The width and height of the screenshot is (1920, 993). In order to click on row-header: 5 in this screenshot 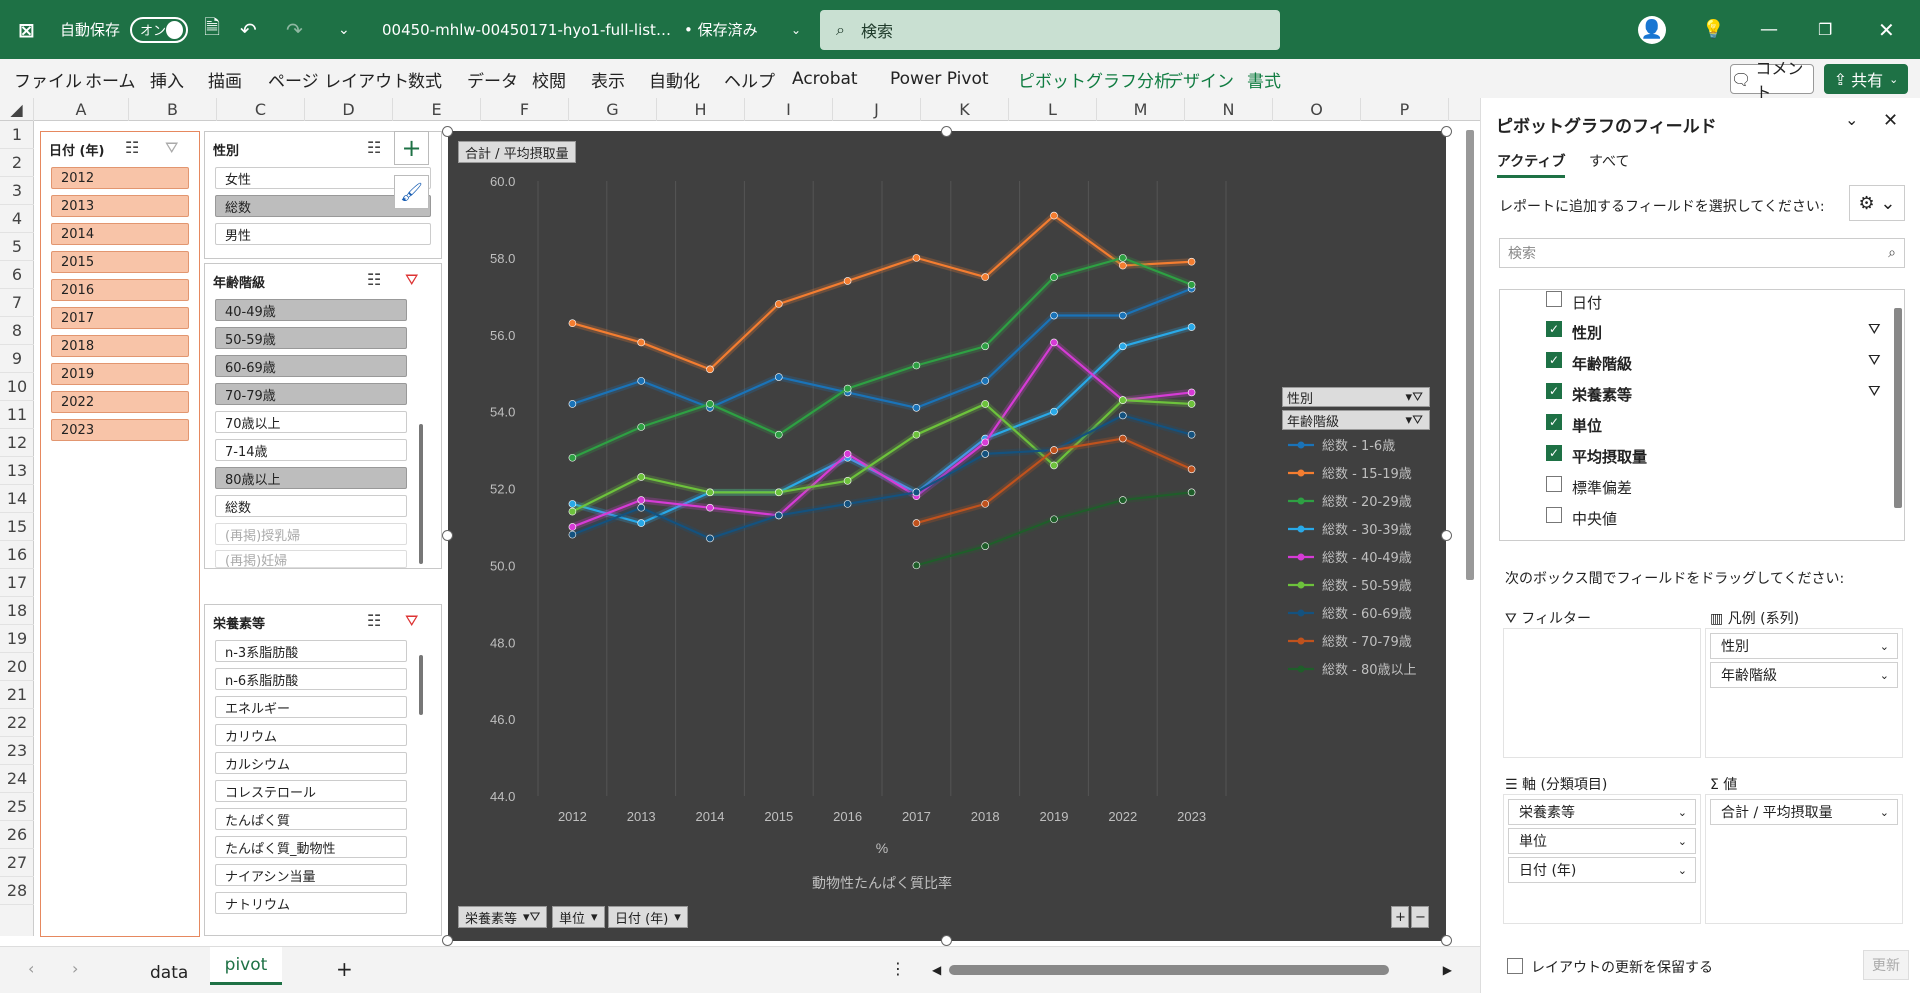, I will do `click(17, 247)`.